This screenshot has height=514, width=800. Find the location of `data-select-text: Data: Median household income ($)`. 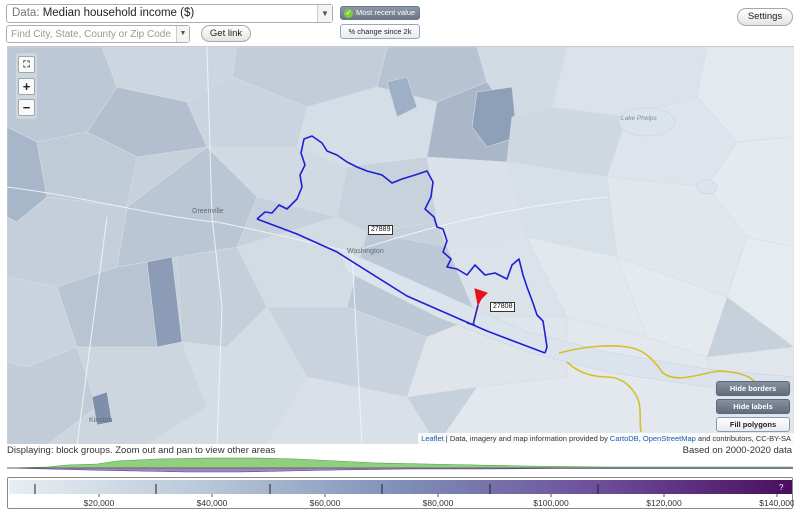

data-select-text: Data: Median household income ($) is located at coordinates (103, 13).